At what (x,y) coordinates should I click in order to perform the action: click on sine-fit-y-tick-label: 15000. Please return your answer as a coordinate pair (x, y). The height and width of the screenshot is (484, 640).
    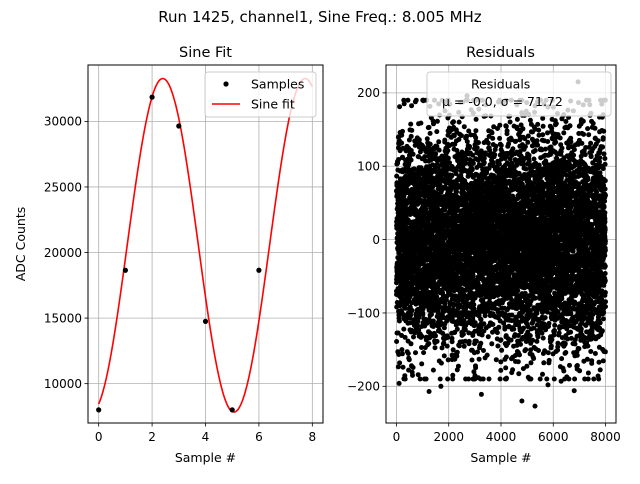
    Looking at the image, I should click on (63, 318).